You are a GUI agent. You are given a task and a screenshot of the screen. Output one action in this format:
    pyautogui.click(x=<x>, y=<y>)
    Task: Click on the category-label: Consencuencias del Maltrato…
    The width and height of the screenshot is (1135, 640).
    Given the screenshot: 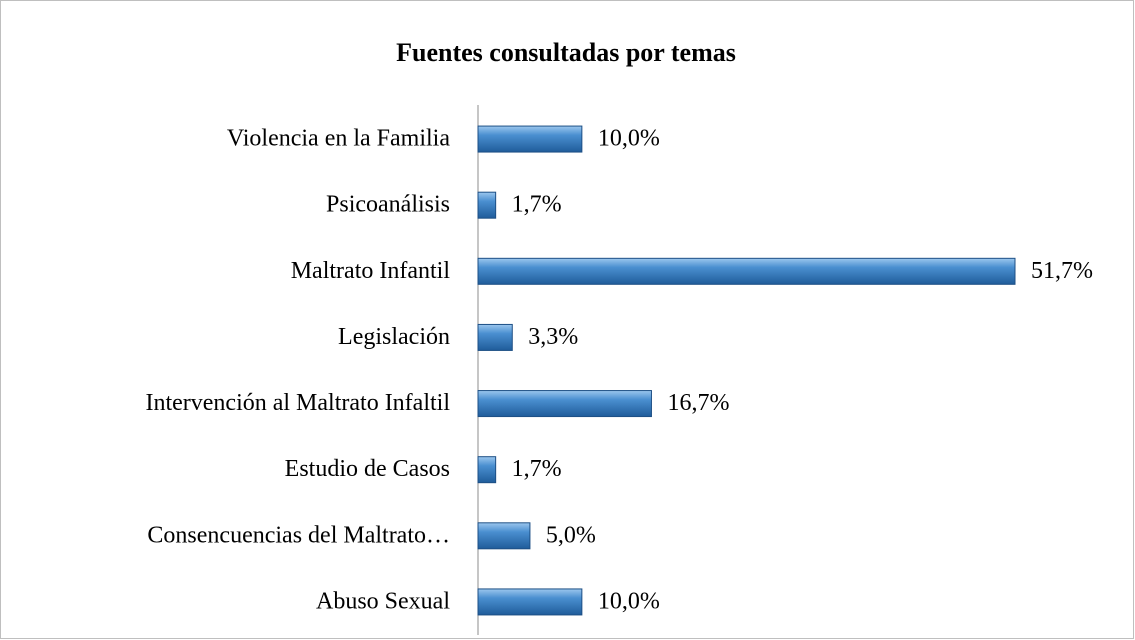 What is the action you would take?
    pyautogui.click(x=298, y=535)
    